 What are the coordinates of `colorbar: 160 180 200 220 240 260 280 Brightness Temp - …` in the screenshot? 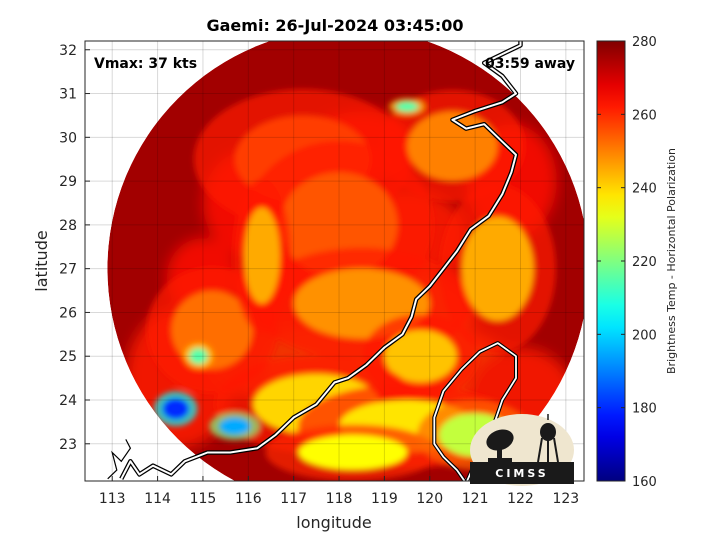 It's located at (637, 262).